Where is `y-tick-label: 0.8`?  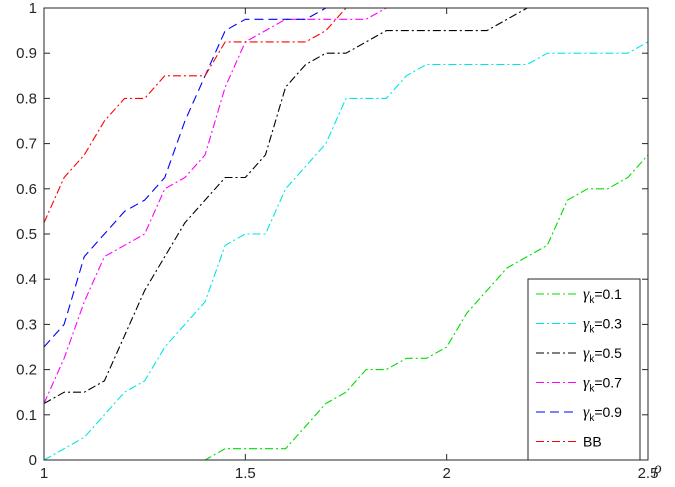 y-tick-label: 0.8 is located at coordinates (26, 98).